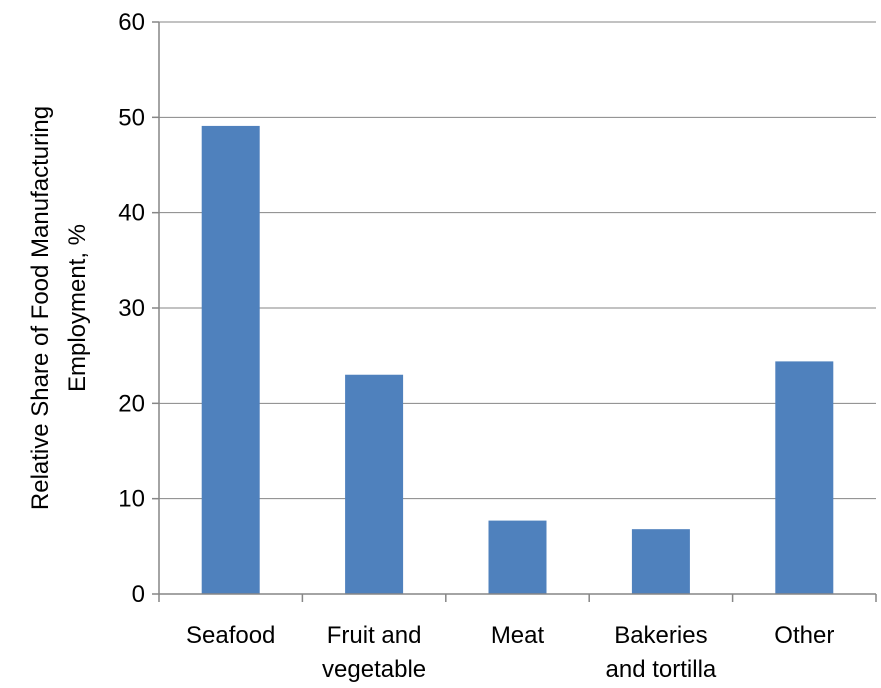 The height and width of the screenshot is (688, 881). What do you see at coordinates (374, 669) in the screenshot?
I see `x-category-label: vegetable` at bounding box center [374, 669].